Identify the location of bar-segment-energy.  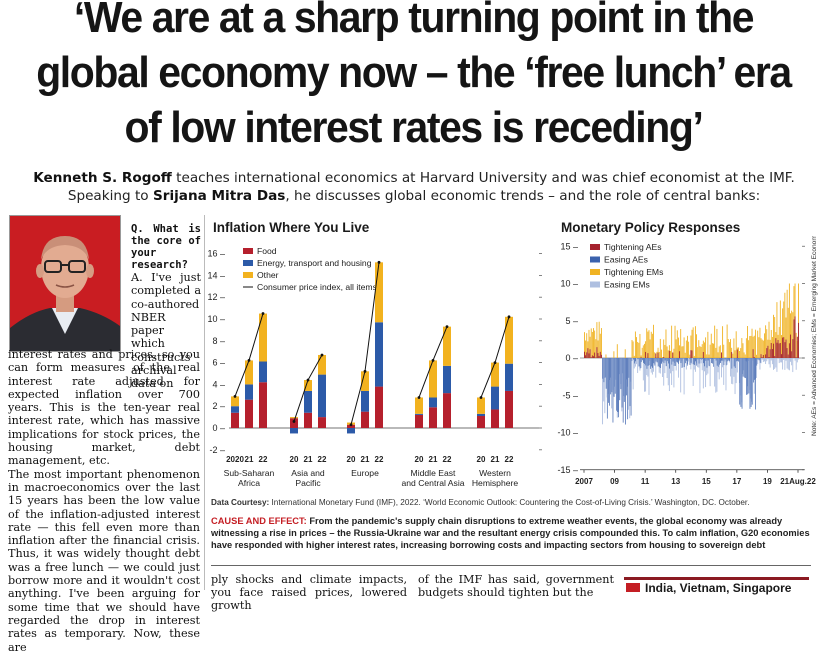
(263, 372).